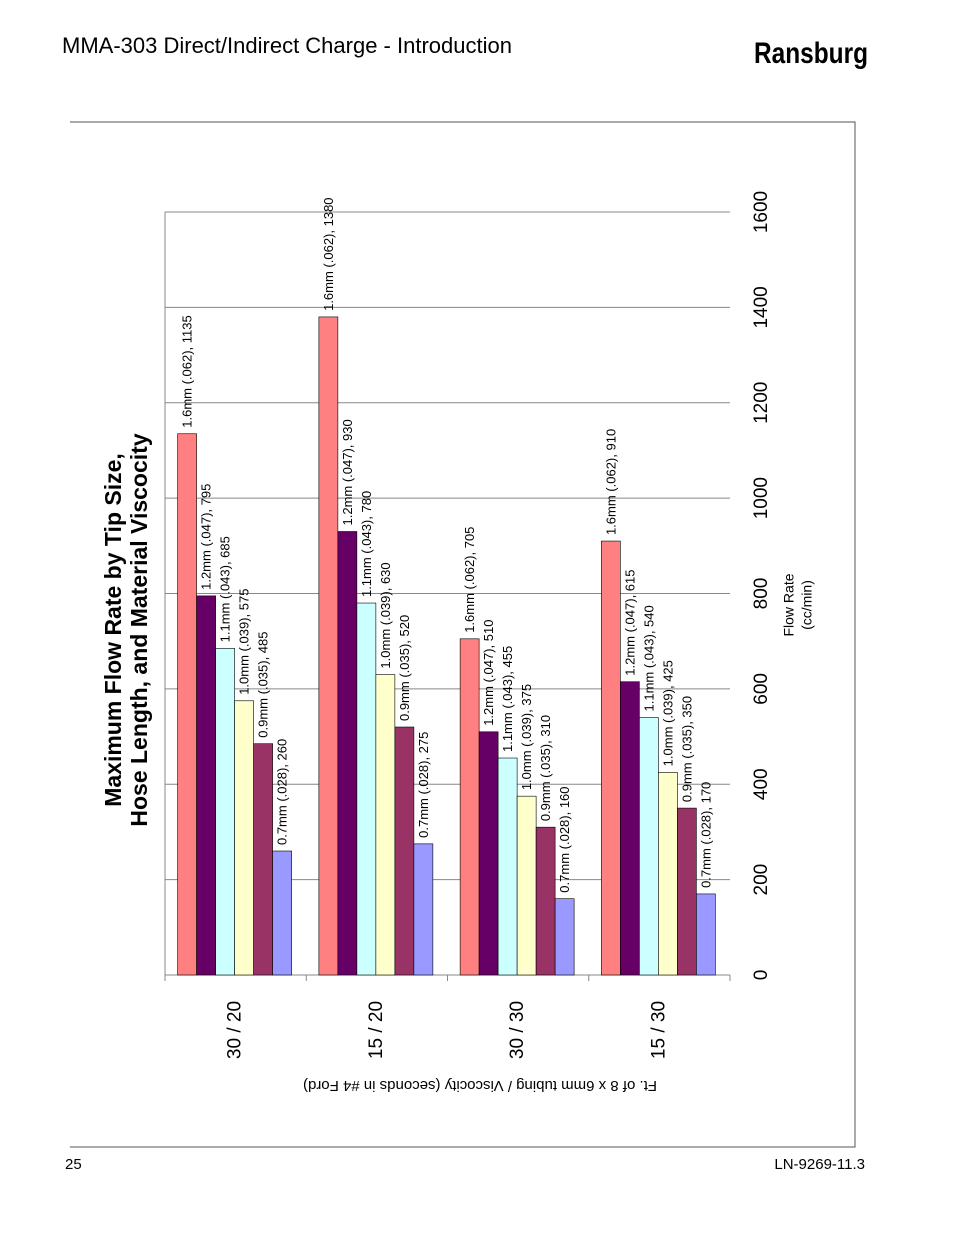  What do you see at coordinates (667, 713) in the screenshot?
I see `data-label: 1.0mm (.039), 425` at bounding box center [667, 713].